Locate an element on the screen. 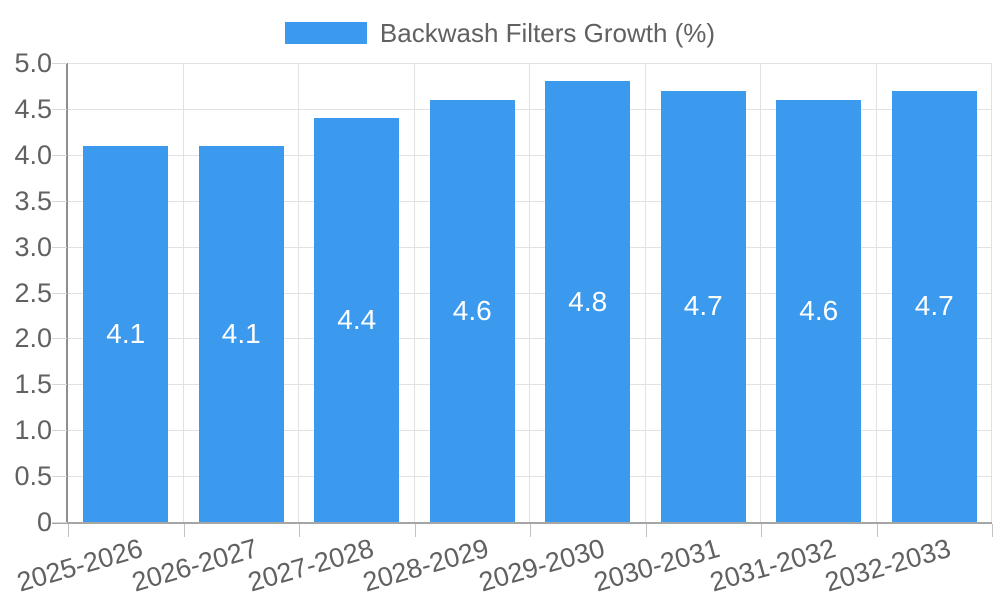  y-tick-label: 4.5 is located at coordinates (33, 108).